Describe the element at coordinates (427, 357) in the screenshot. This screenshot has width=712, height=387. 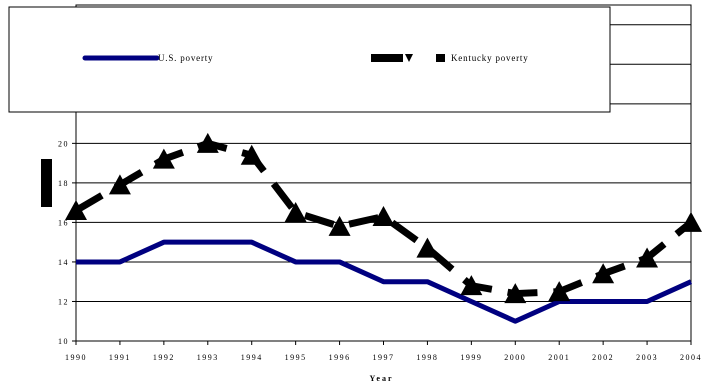
I see `x-tick-label: 1998` at that location.